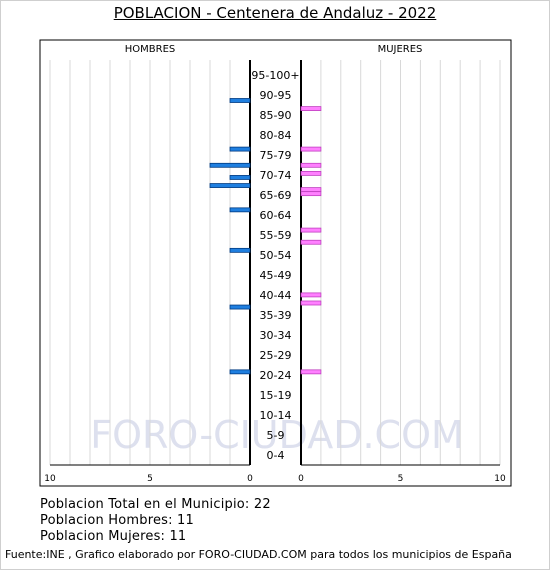 Image resolution: width=550 pixels, height=570 pixels. I want to click on age-group-label: 15-19, so click(276, 395).